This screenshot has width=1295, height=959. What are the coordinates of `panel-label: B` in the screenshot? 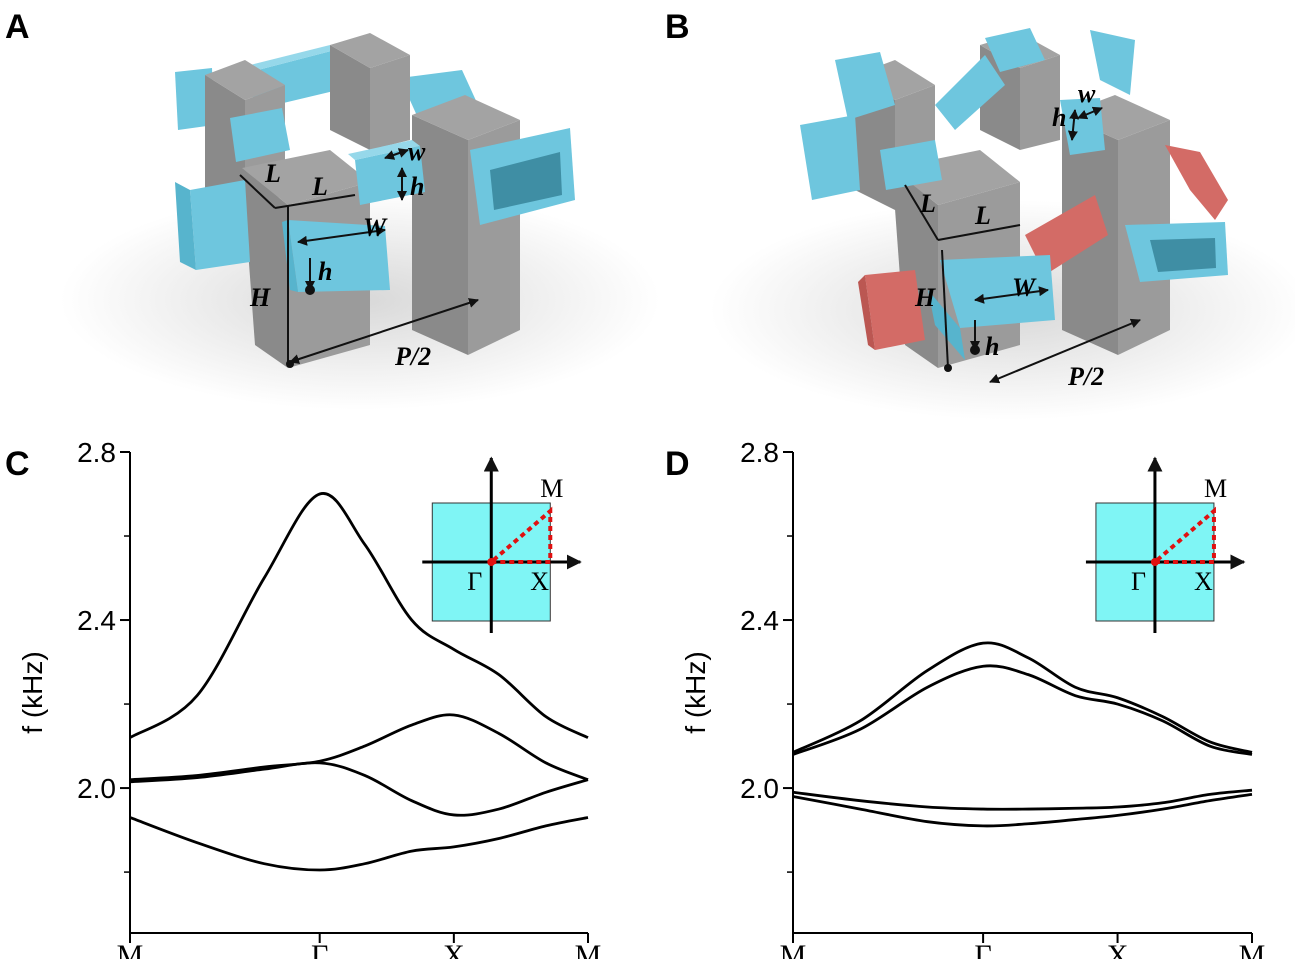 It's located at (677, 27).